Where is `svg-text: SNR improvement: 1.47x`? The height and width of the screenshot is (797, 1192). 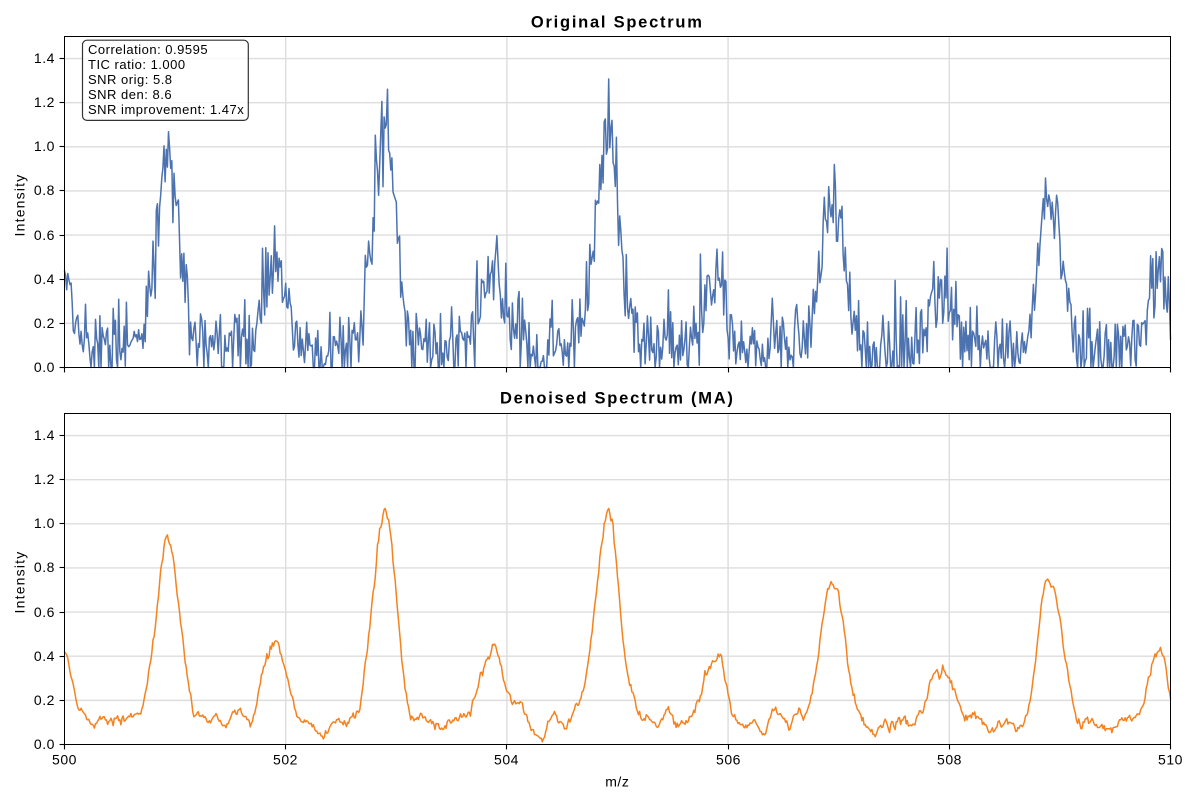 svg-text: SNR improvement: 1.47x is located at coordinates (166, 109).